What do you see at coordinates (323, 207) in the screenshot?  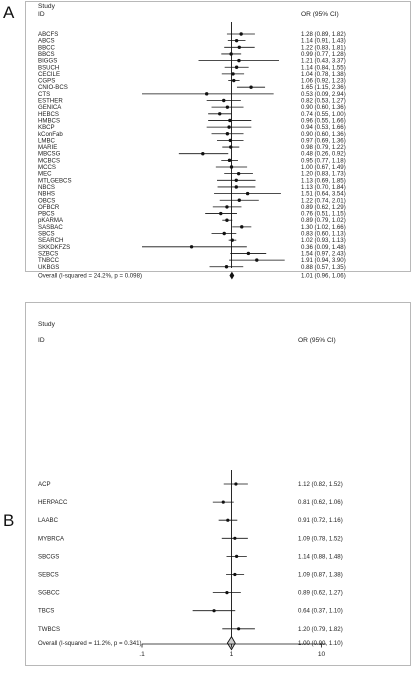 I see `panel-a-or-text: 0.89 (0.62, 1.29)` at bounding box center [323, 207].